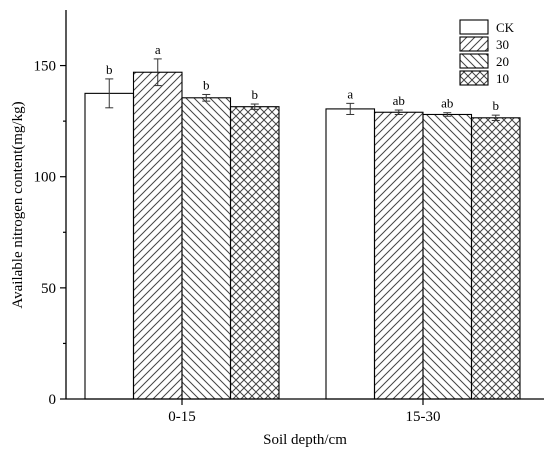 The width and height of the screenshot is (550, 459). I want to click on x-axis-label: Soil depth/cm, so click(305, 440).